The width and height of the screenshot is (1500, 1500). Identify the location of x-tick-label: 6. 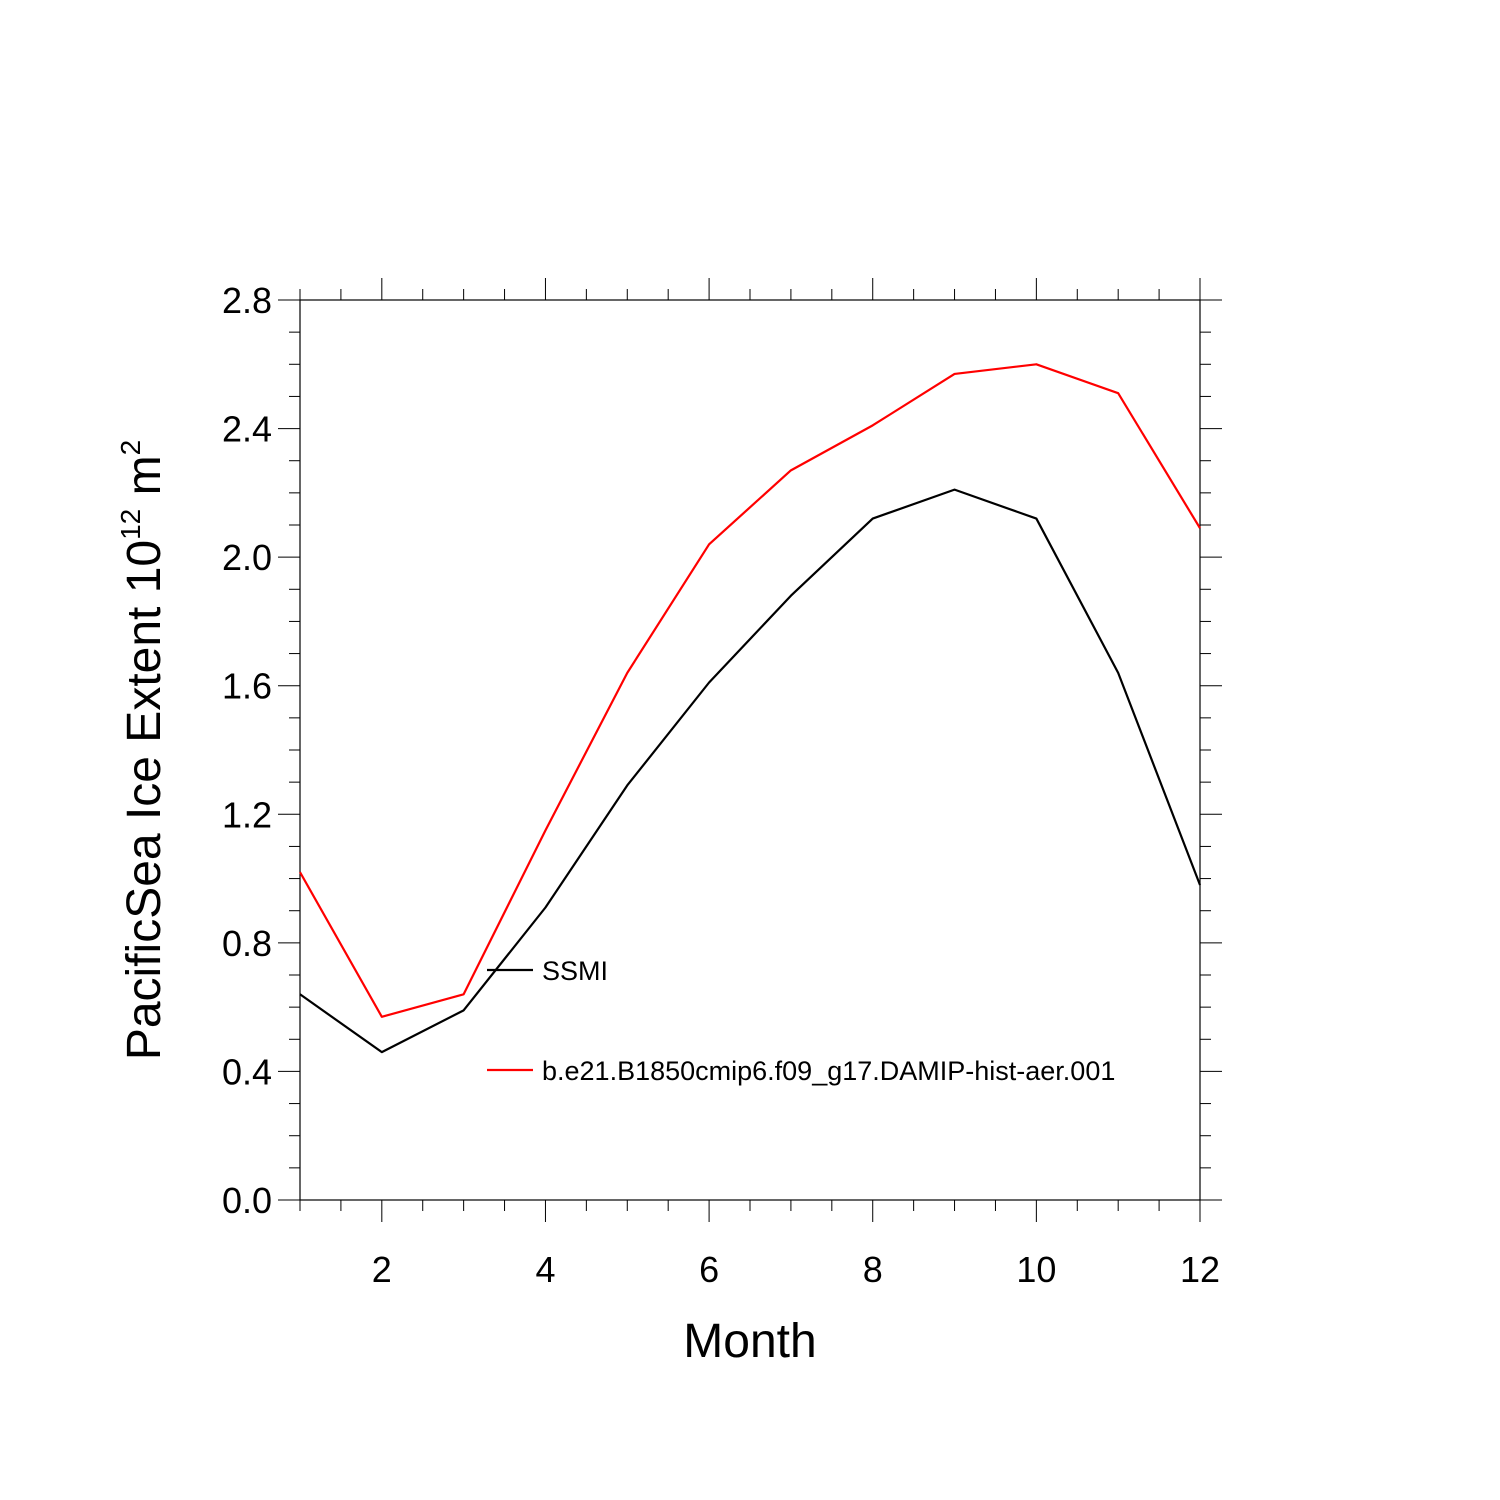
(709, 1269).